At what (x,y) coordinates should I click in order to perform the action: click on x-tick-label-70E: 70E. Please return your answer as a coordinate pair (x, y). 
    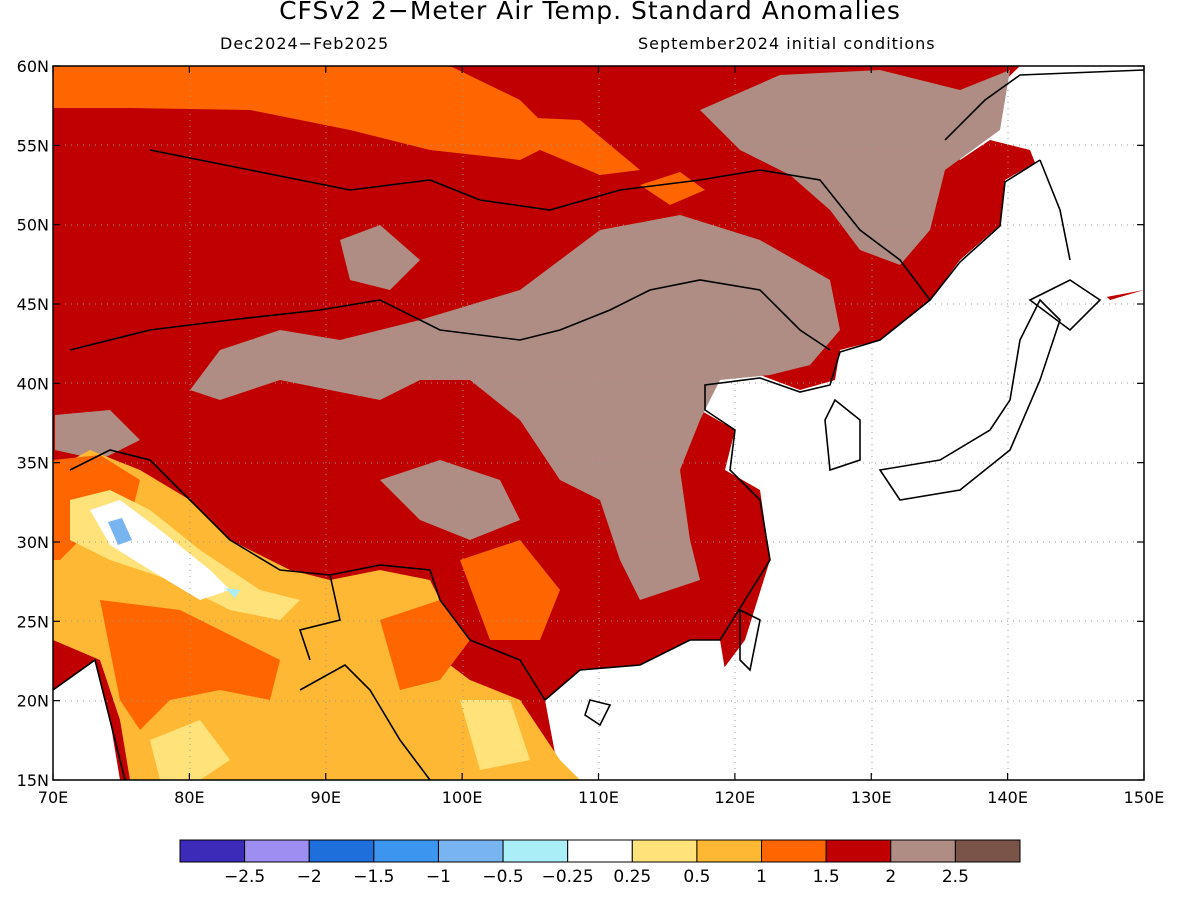
    Looking at the image, I should click on (53, 797).